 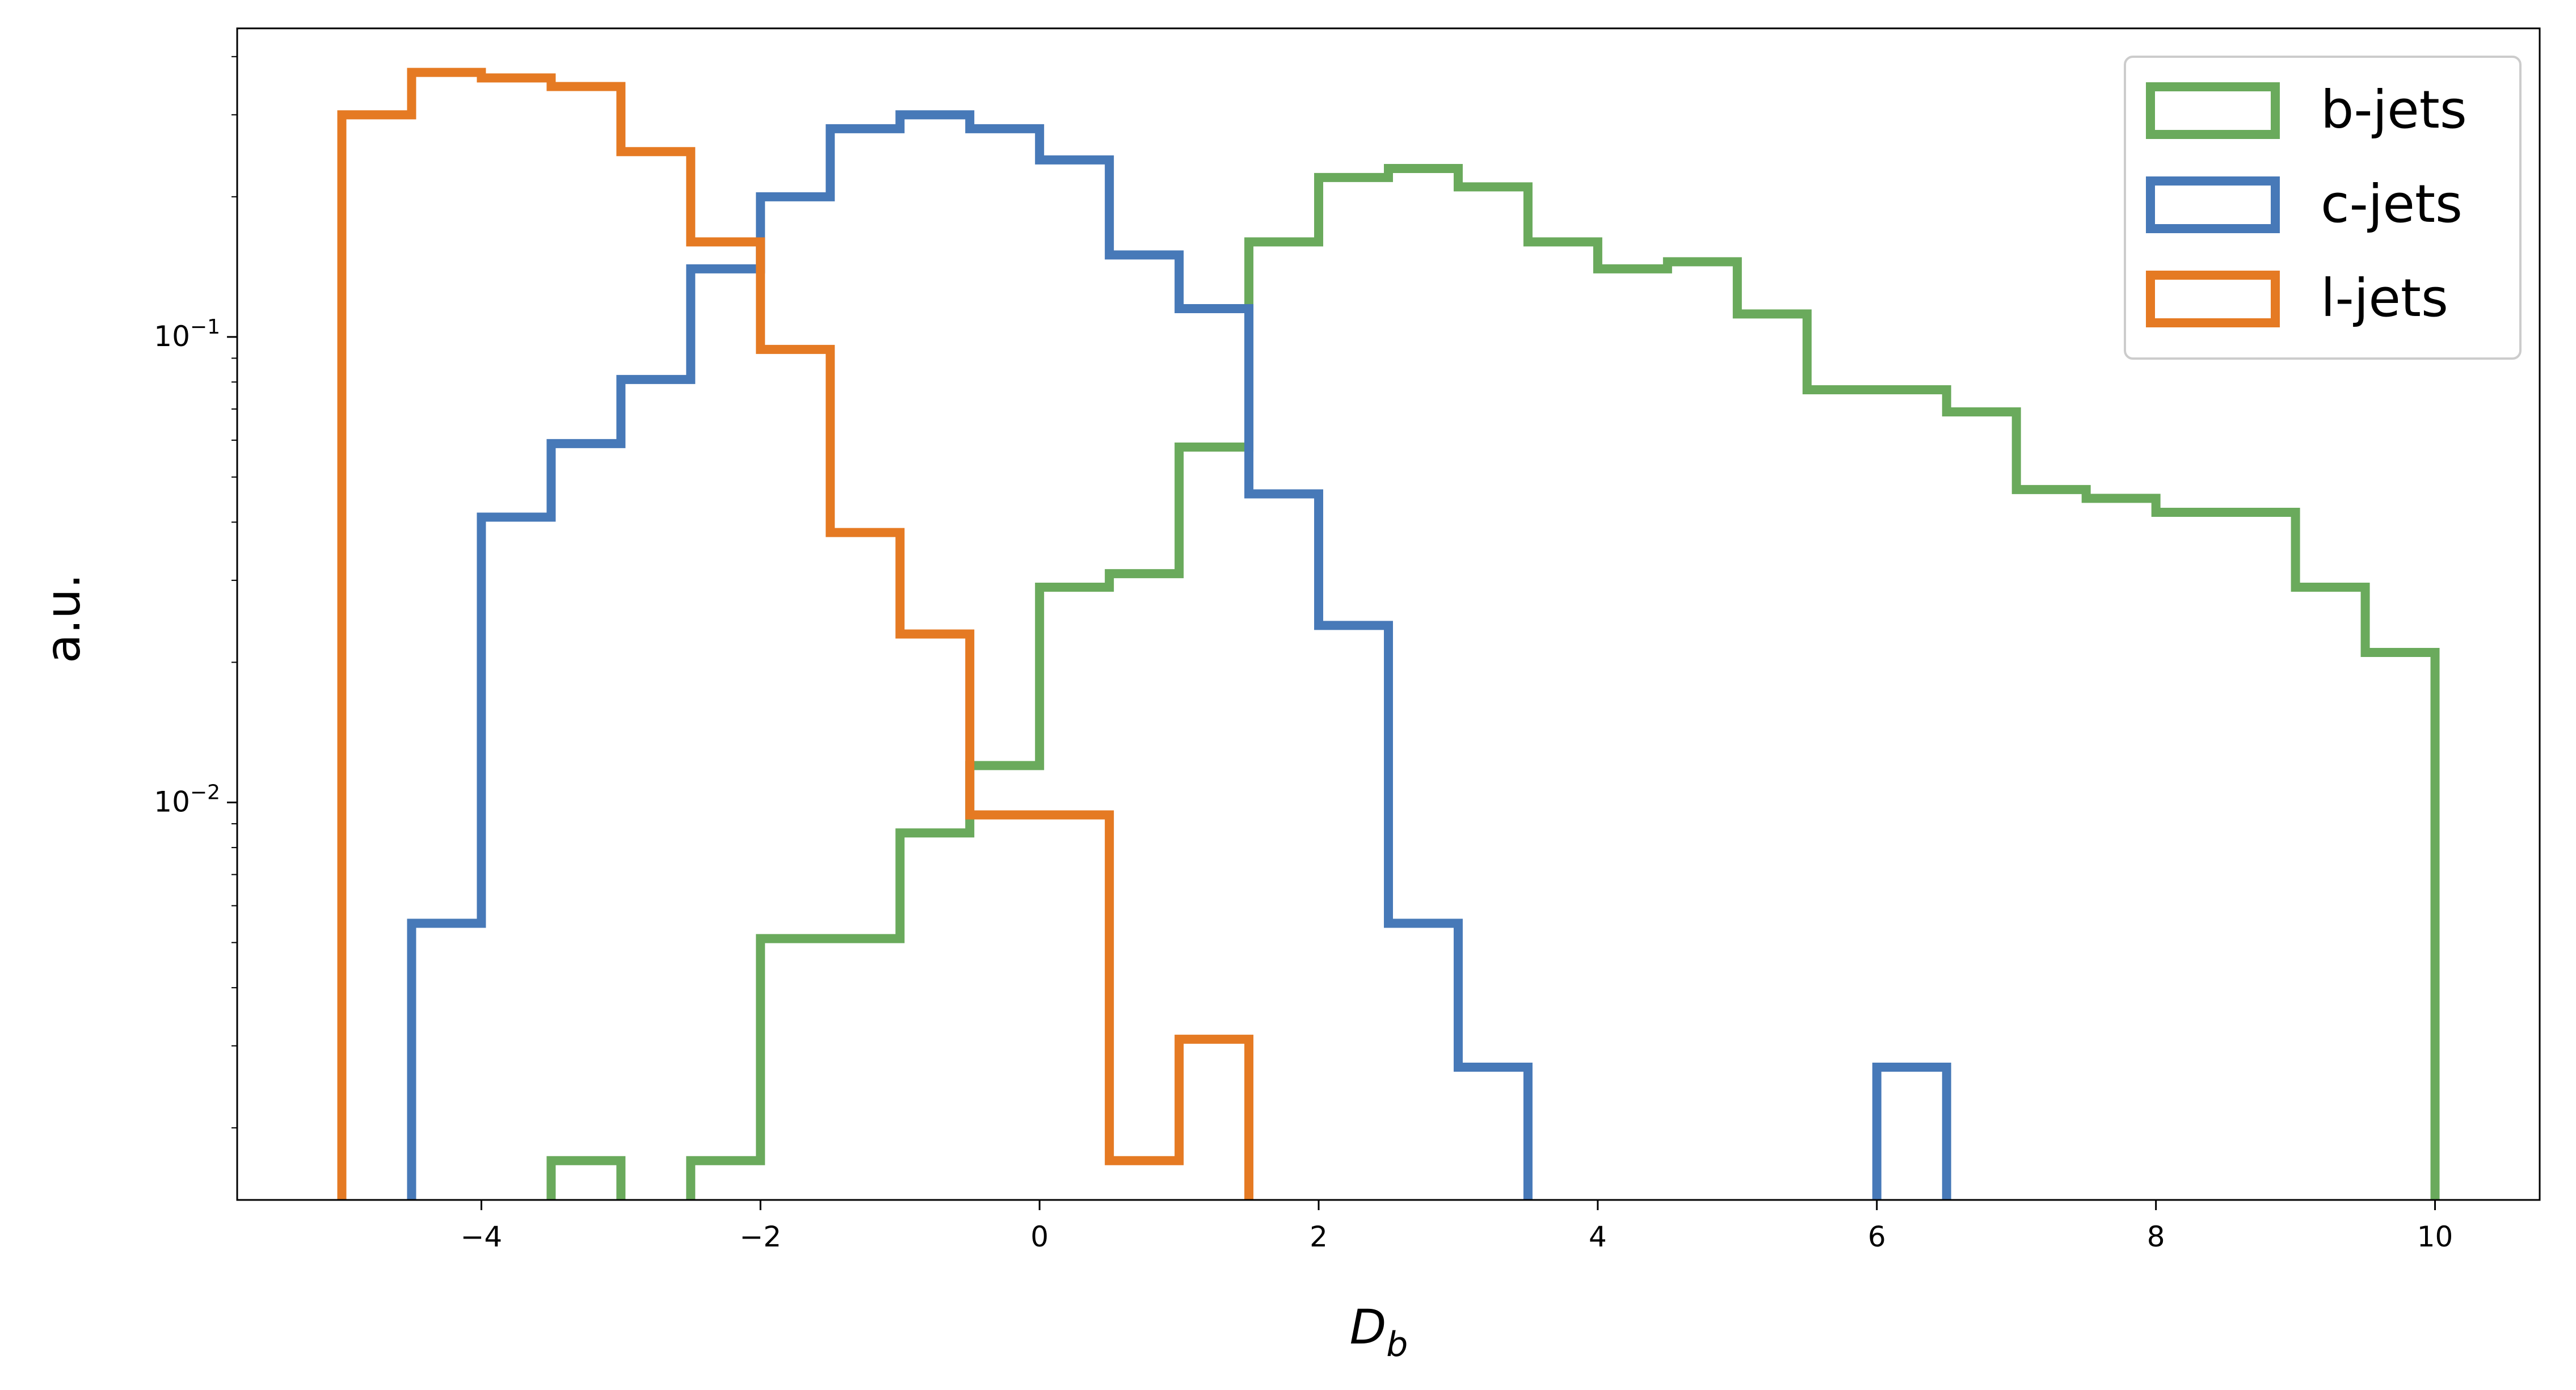 What do you see at coordinates (2435, 1236) in the screenshot?
I see `x-tick-label: 10` at bounding box center [2435, 1236].